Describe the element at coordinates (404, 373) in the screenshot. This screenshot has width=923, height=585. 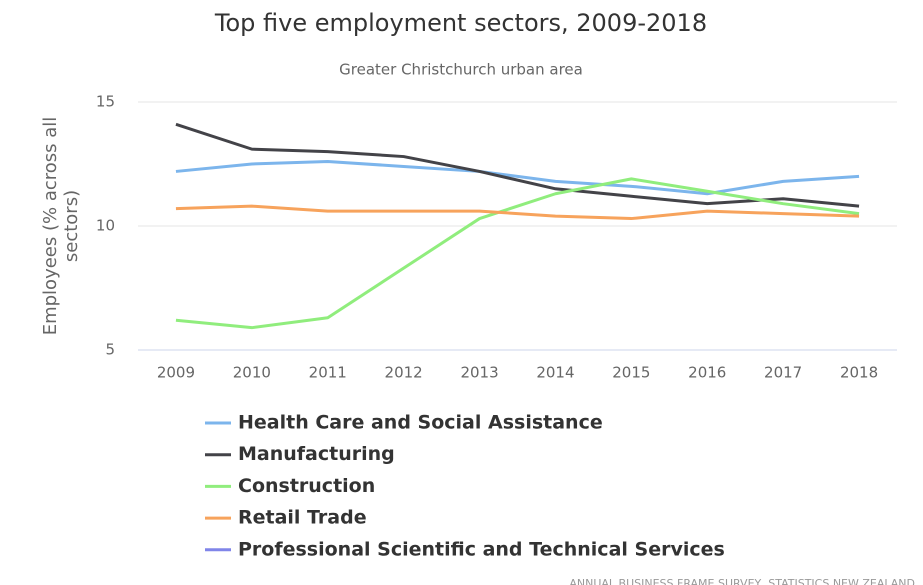
I see `x-tick-label: 2012` at that location.